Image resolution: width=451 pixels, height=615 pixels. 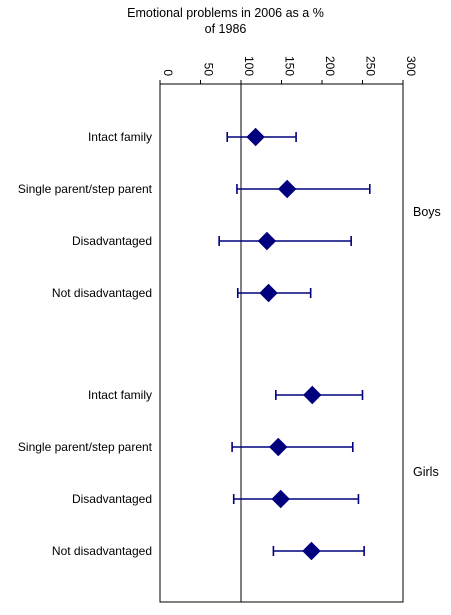 What do you see at coordinates (330, 66) in the screenshot?
I see `x-tick-label: 200` at bounding box center [330, 66].